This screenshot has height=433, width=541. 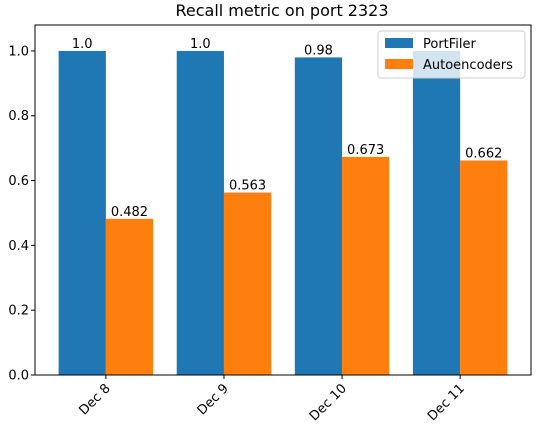 What do you see at coordinates (450, 44) in the screenshot?
I see `legend-label-0: PortFiler` at bounding box center [450, 44].